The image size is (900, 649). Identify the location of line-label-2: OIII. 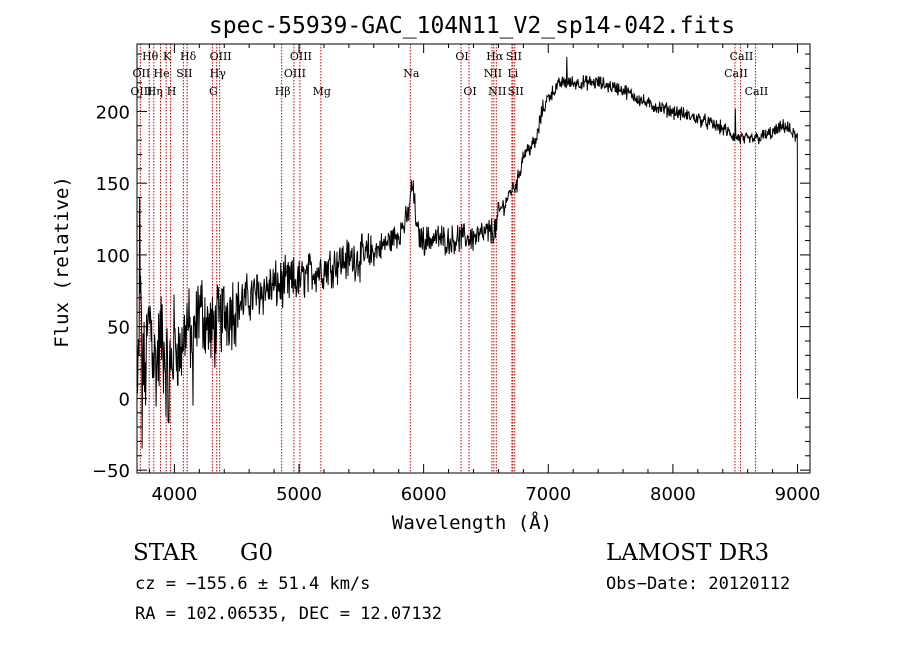
(141, 91).